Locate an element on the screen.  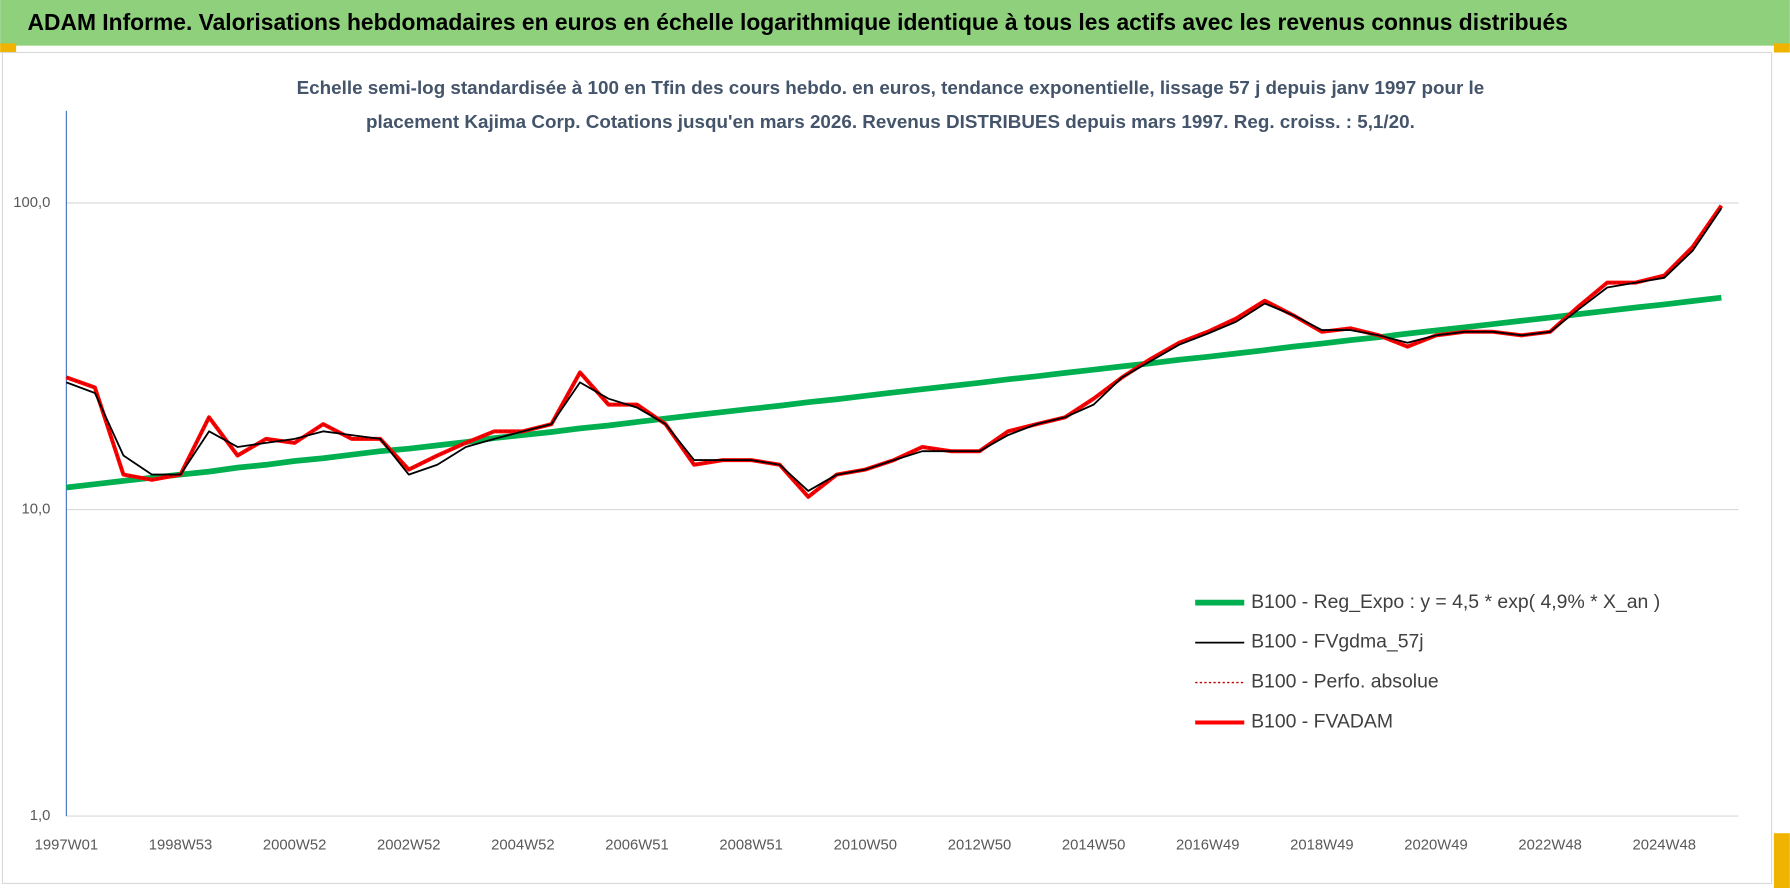
y-tick-label: 100,0 is located at coordinates (31, 203).